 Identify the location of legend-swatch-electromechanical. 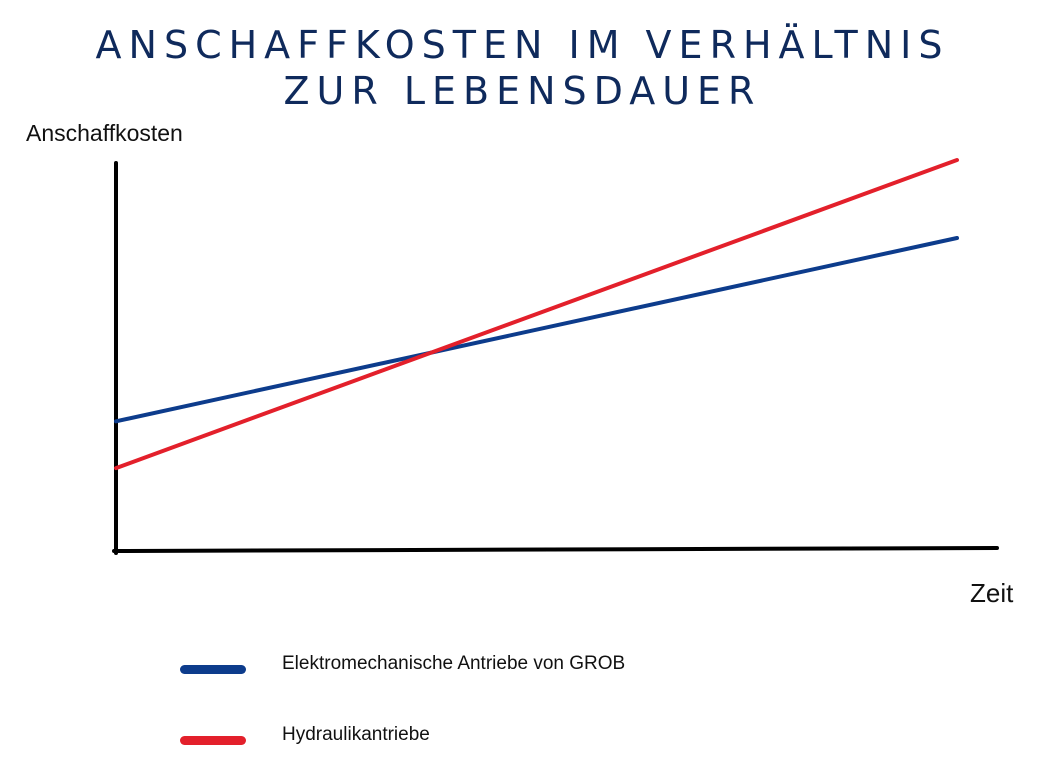
(213, 669).